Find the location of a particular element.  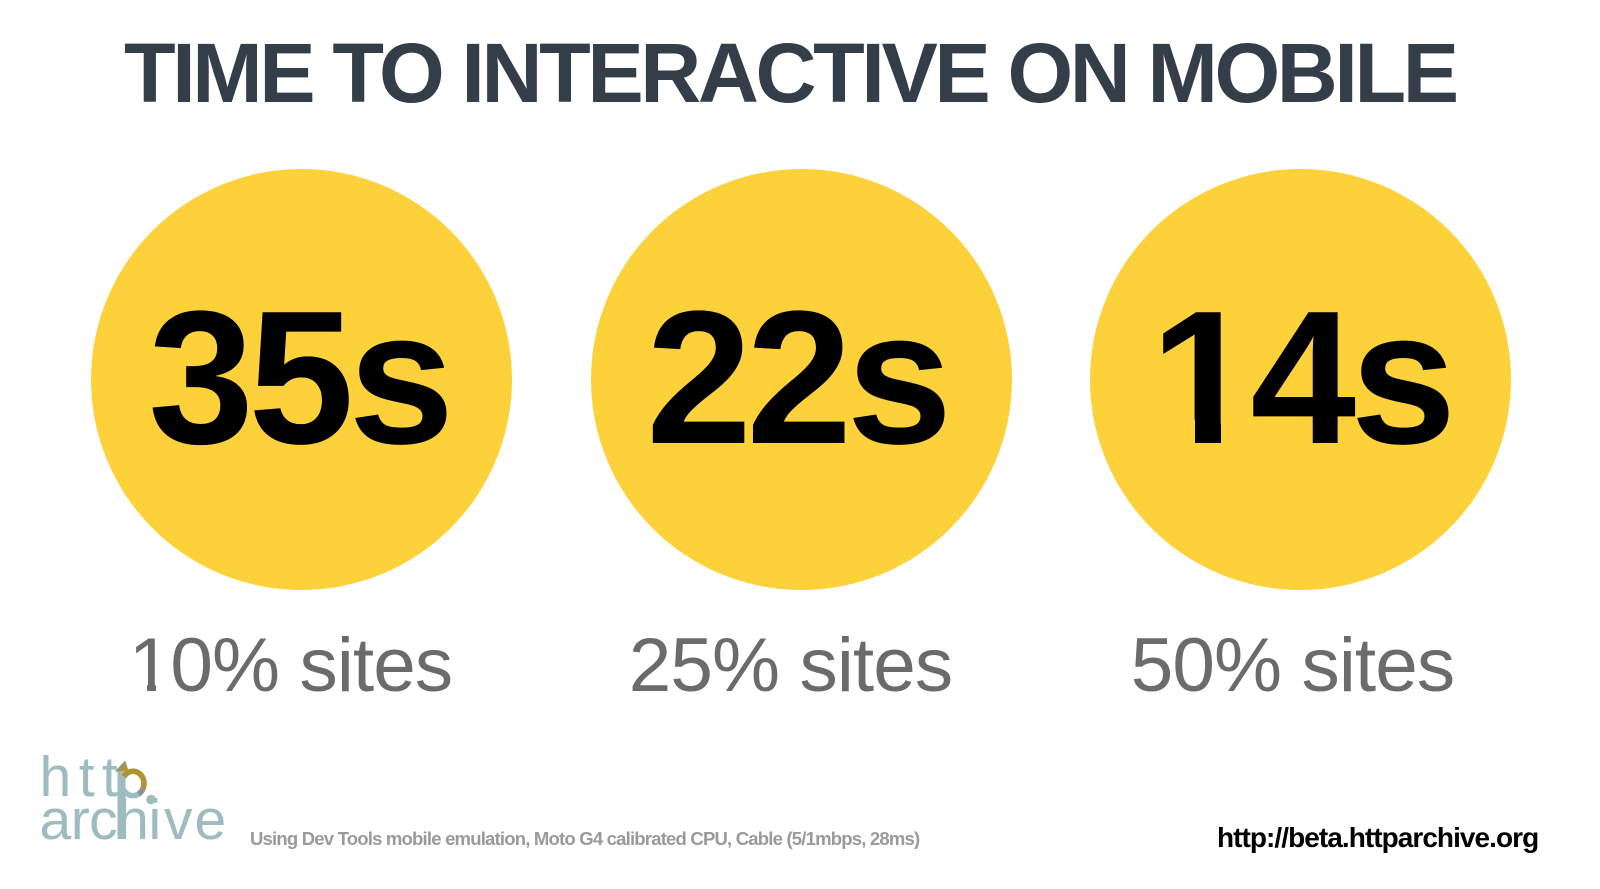

svg-text: arch is located at coordinates (94, 820).